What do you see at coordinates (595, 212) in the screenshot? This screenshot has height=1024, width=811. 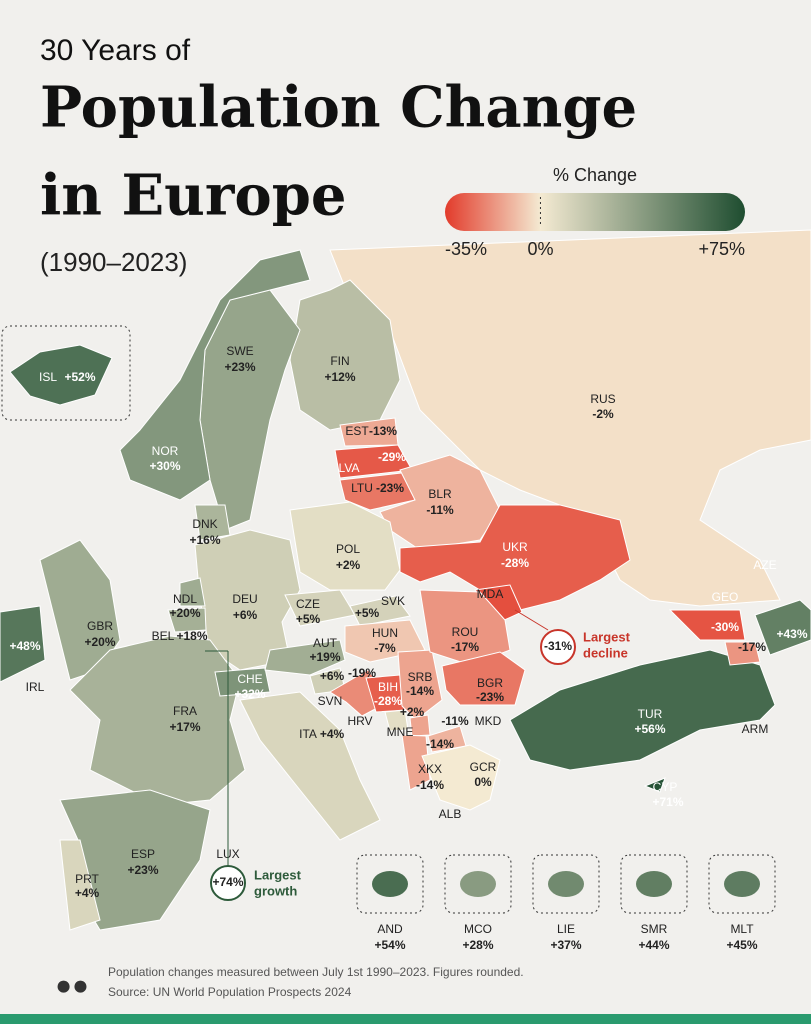 I see `legend-bar` at bounding box center [595, 212].